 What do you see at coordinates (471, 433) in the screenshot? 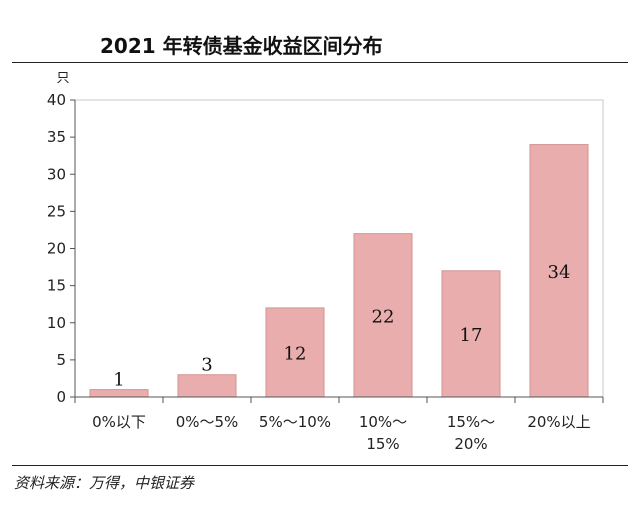
I see `x-category-label: 15%～ 20%` at bounding box center [471, 433].